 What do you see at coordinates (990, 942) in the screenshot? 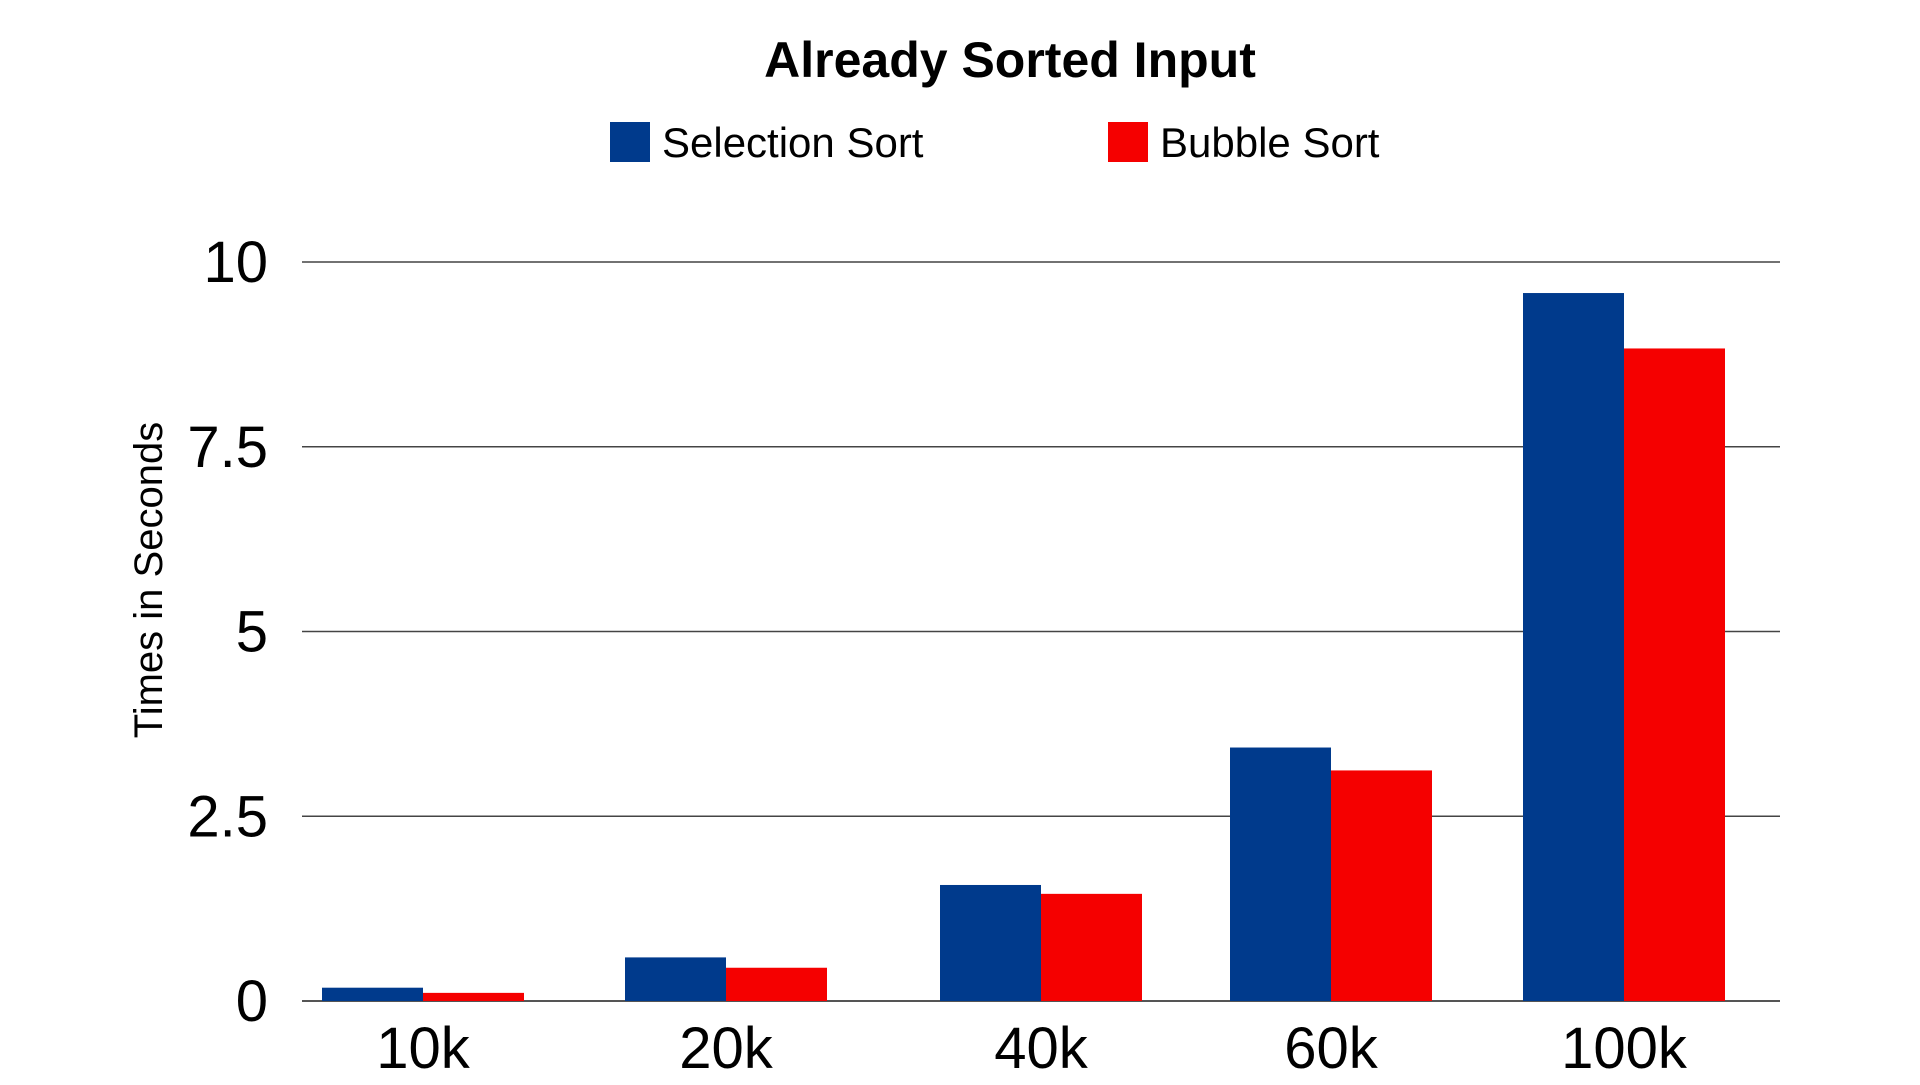
I see `bar-selection-sort-40k` at bounding box center [990, 942].